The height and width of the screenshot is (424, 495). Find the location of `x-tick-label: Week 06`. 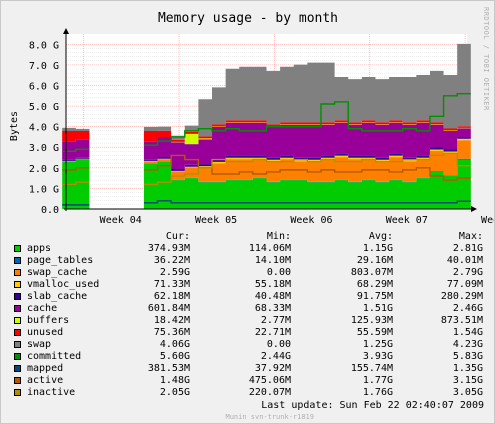

x-tick-label: Week 06 is located at coordinates (311, 220).